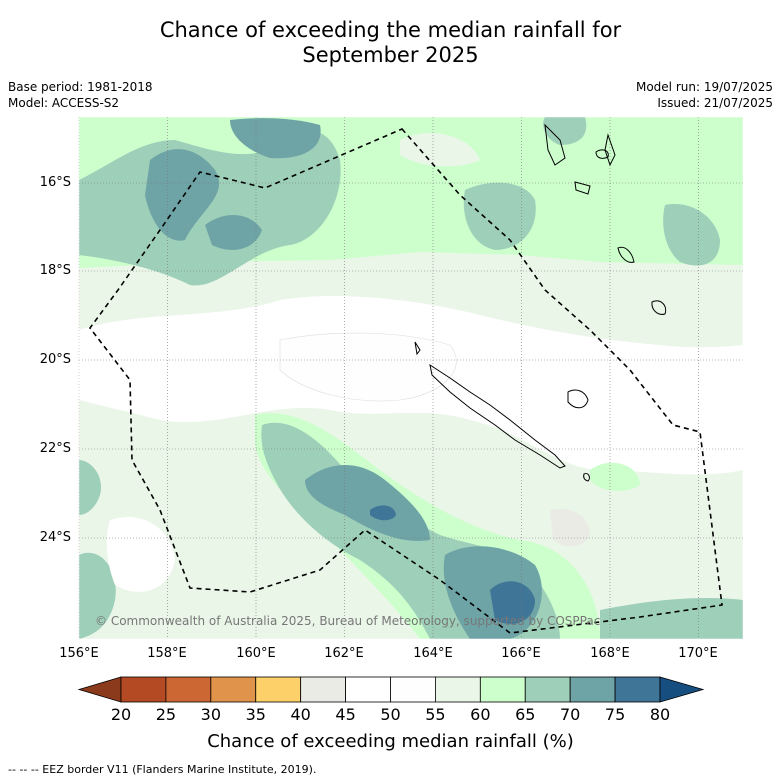 The height and width of the screenshot is (781, 781). Describe the element at coordinates (499, 216) in the screenshot. I see `blob-65-70-d` at that location.